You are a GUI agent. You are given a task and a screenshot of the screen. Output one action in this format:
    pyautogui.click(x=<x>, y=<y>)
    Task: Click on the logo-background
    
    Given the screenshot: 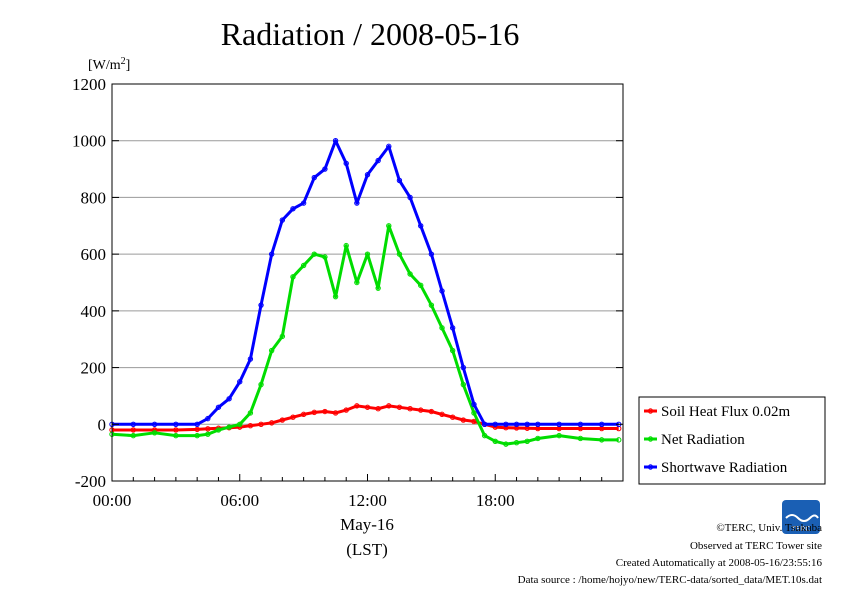 What is the action you would take?
    pyautogui.click(x=801, y=517)
    